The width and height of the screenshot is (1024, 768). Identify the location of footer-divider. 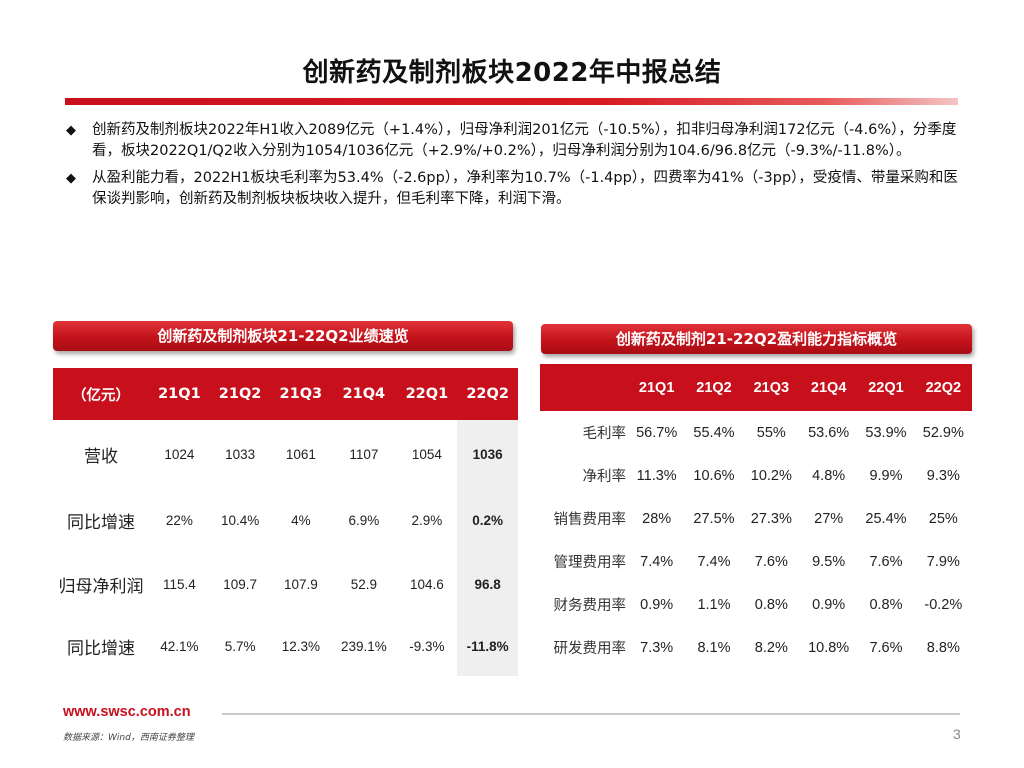
(591, 714).